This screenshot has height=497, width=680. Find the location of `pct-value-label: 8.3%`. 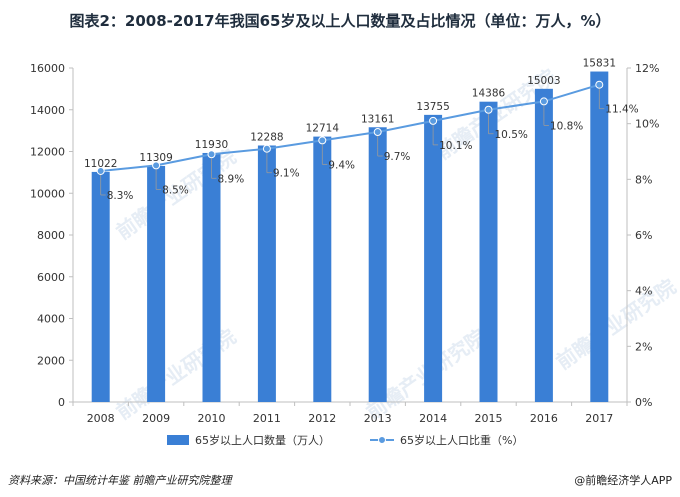

pct-value-label: 8.3% is located at coordinates (120, 196).